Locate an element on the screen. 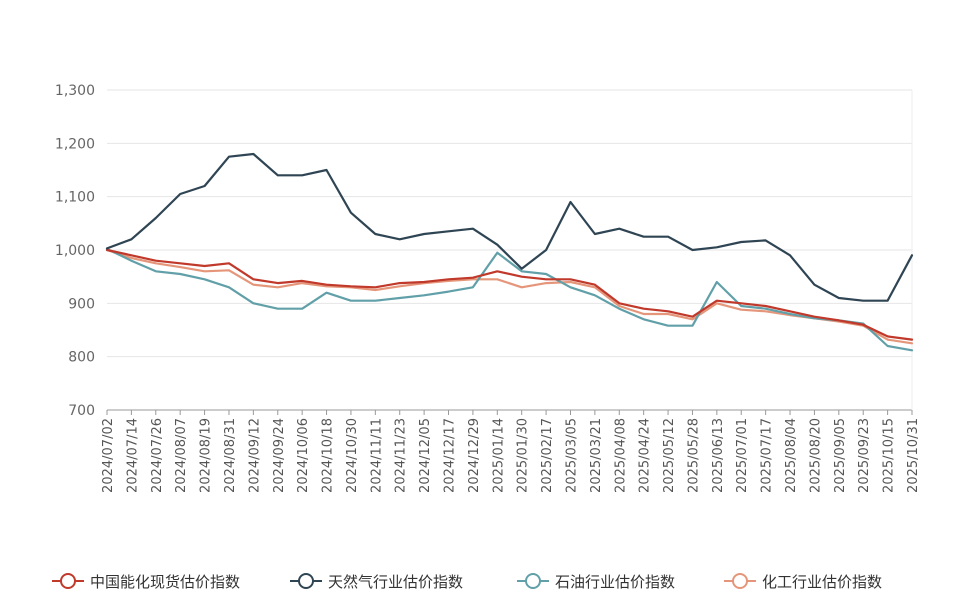 The image size is (960, 604). legend-item-0: 中国能化现货估价指数 is located at coordinates (146, 582).